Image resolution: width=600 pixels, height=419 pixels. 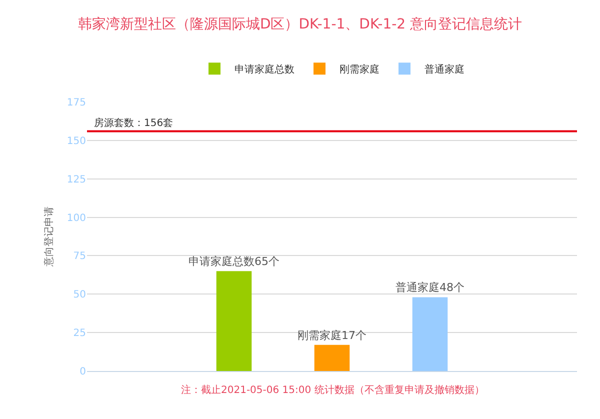 I want to click on legend-label: 刚需家庭, so click(x=360, y=70).